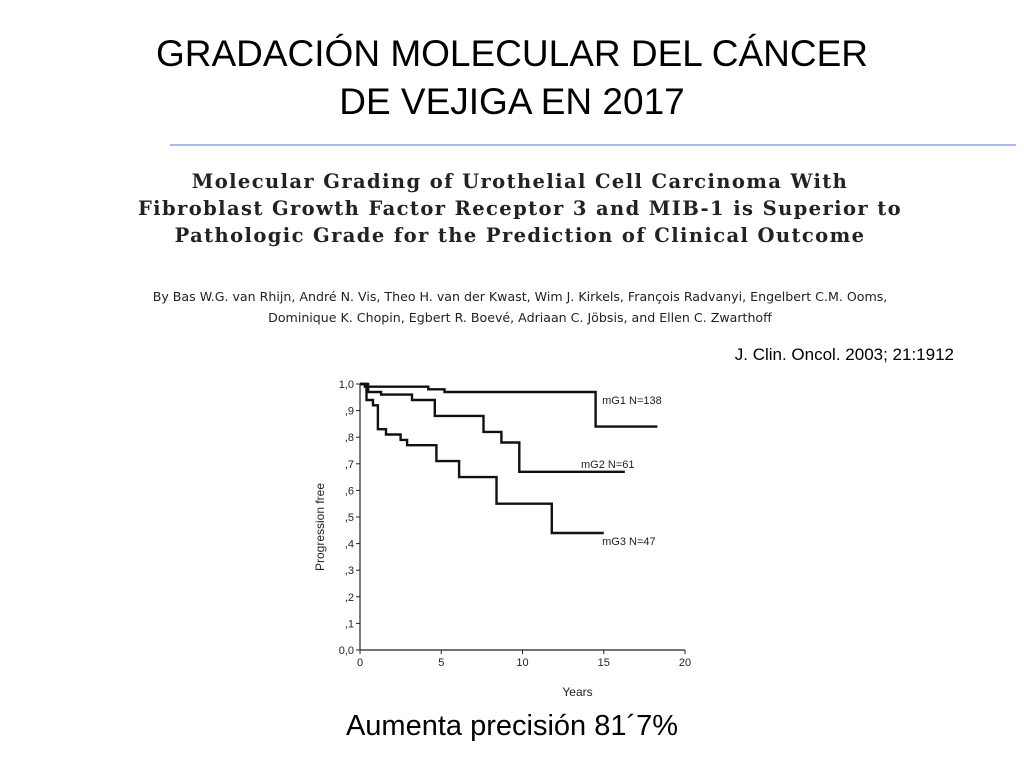 The height and width of the screenshot is (768, 1024). Describe the element at coordinates (346, 651) in the screenshot. I see `y-tick-label: 0,0` at that location.